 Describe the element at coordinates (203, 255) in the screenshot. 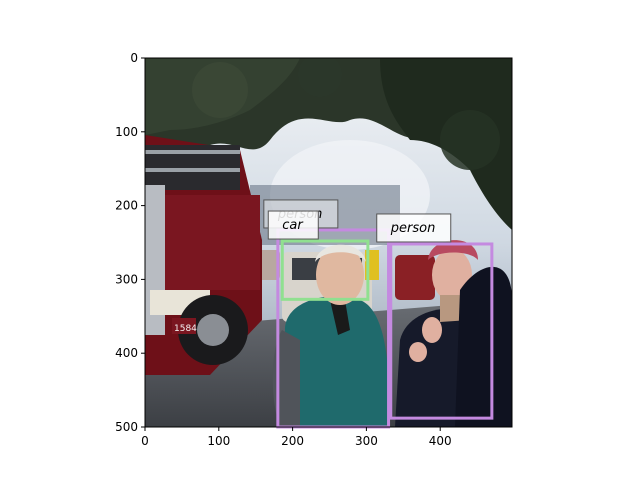

I see `fire-truck: 1584` at that location.